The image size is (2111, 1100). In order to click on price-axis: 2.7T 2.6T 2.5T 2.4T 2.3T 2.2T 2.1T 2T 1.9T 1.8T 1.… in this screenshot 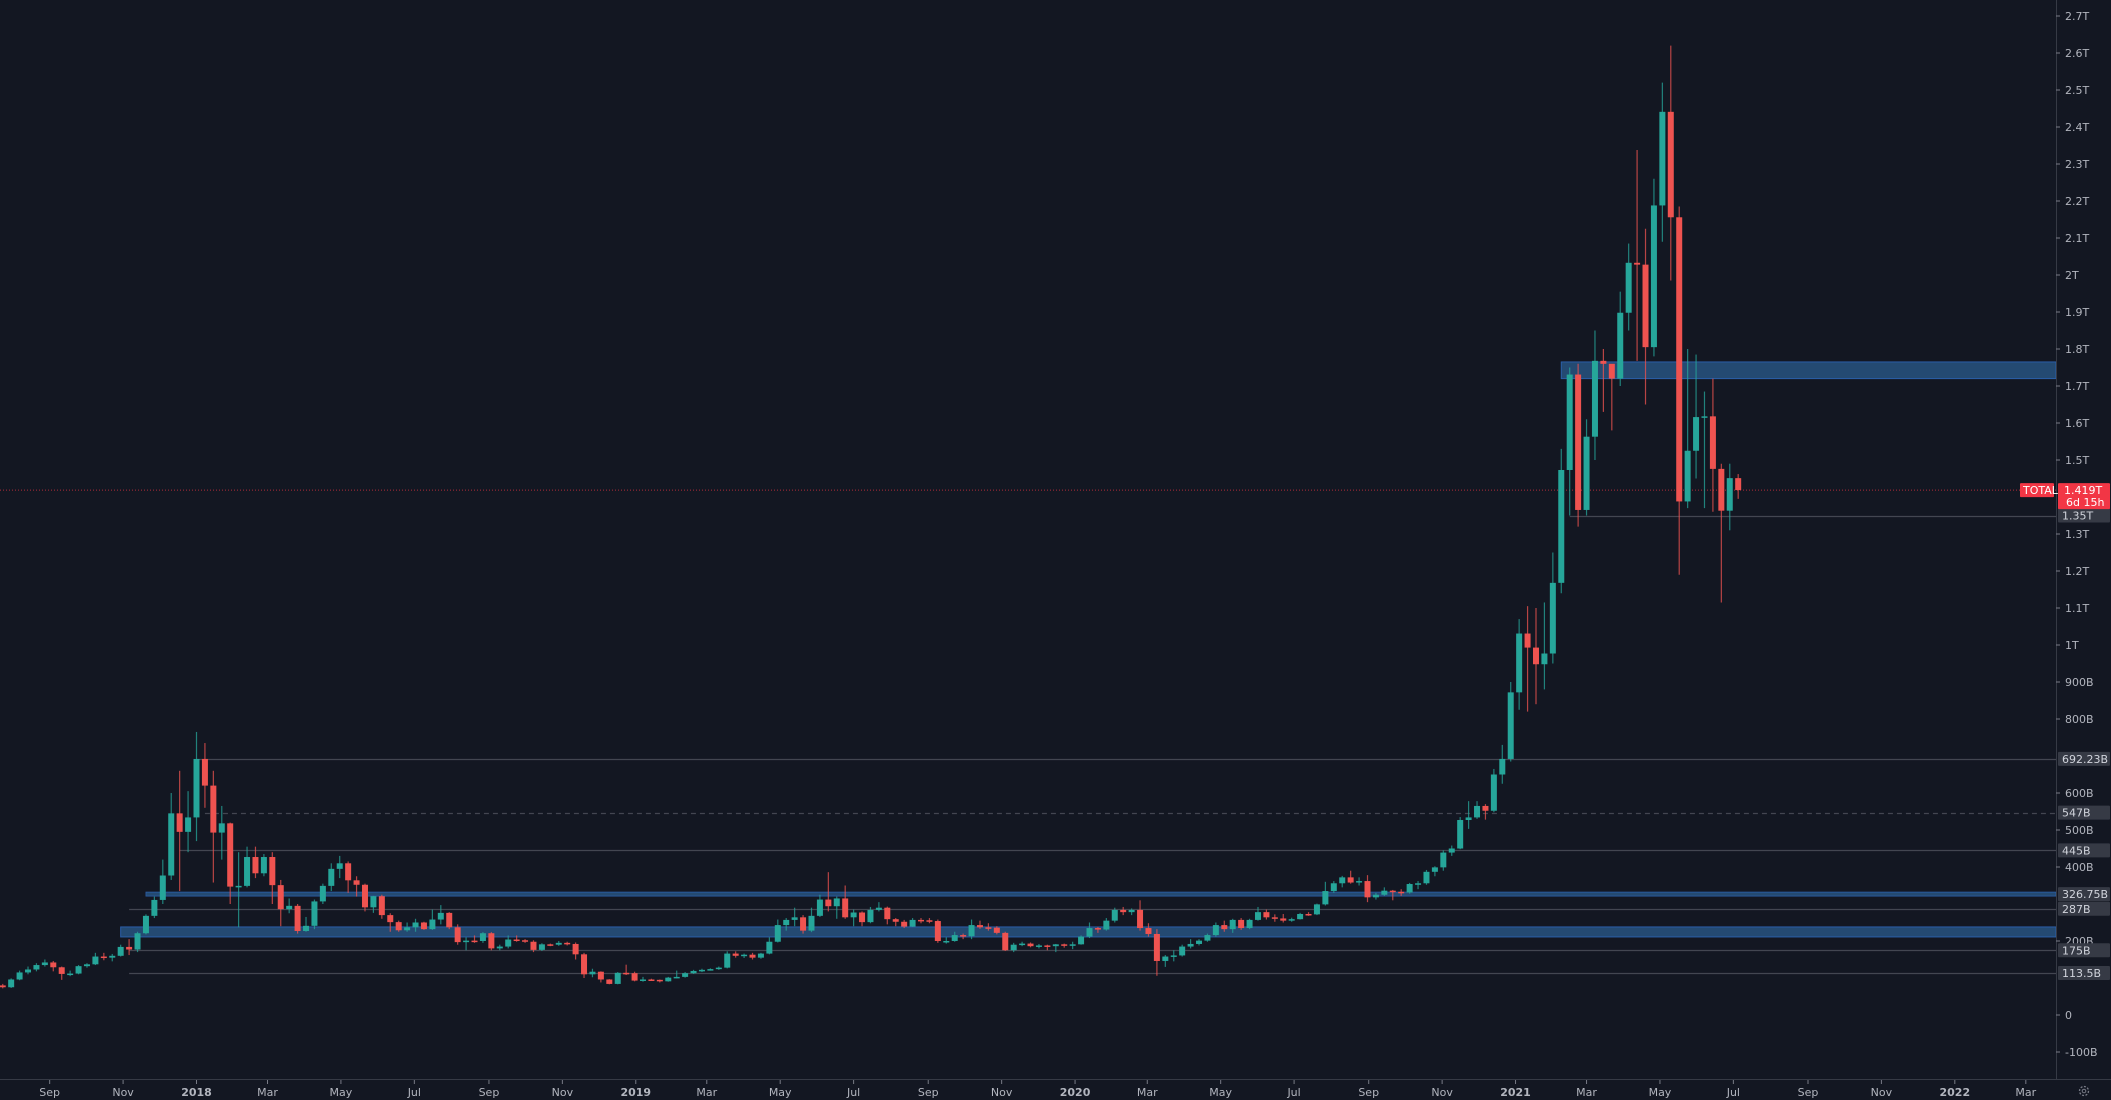, I will do `click(2077, 534)`.